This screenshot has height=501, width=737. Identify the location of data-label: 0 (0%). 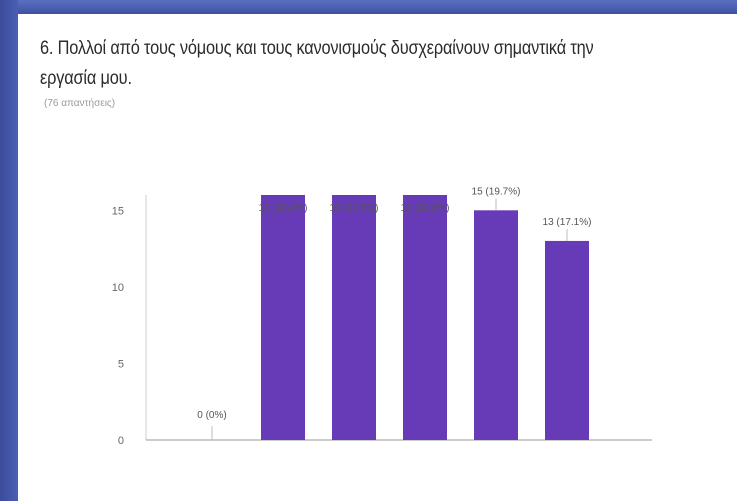
(211, 415).